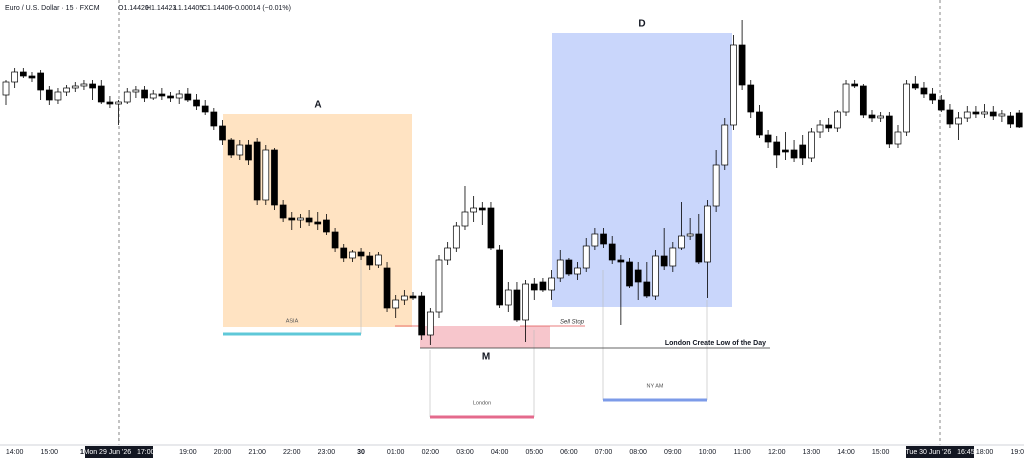  Describe the element at coordinates (161, 8) in the screenshot. I see `ohlc-high: H1.14423` at that location.